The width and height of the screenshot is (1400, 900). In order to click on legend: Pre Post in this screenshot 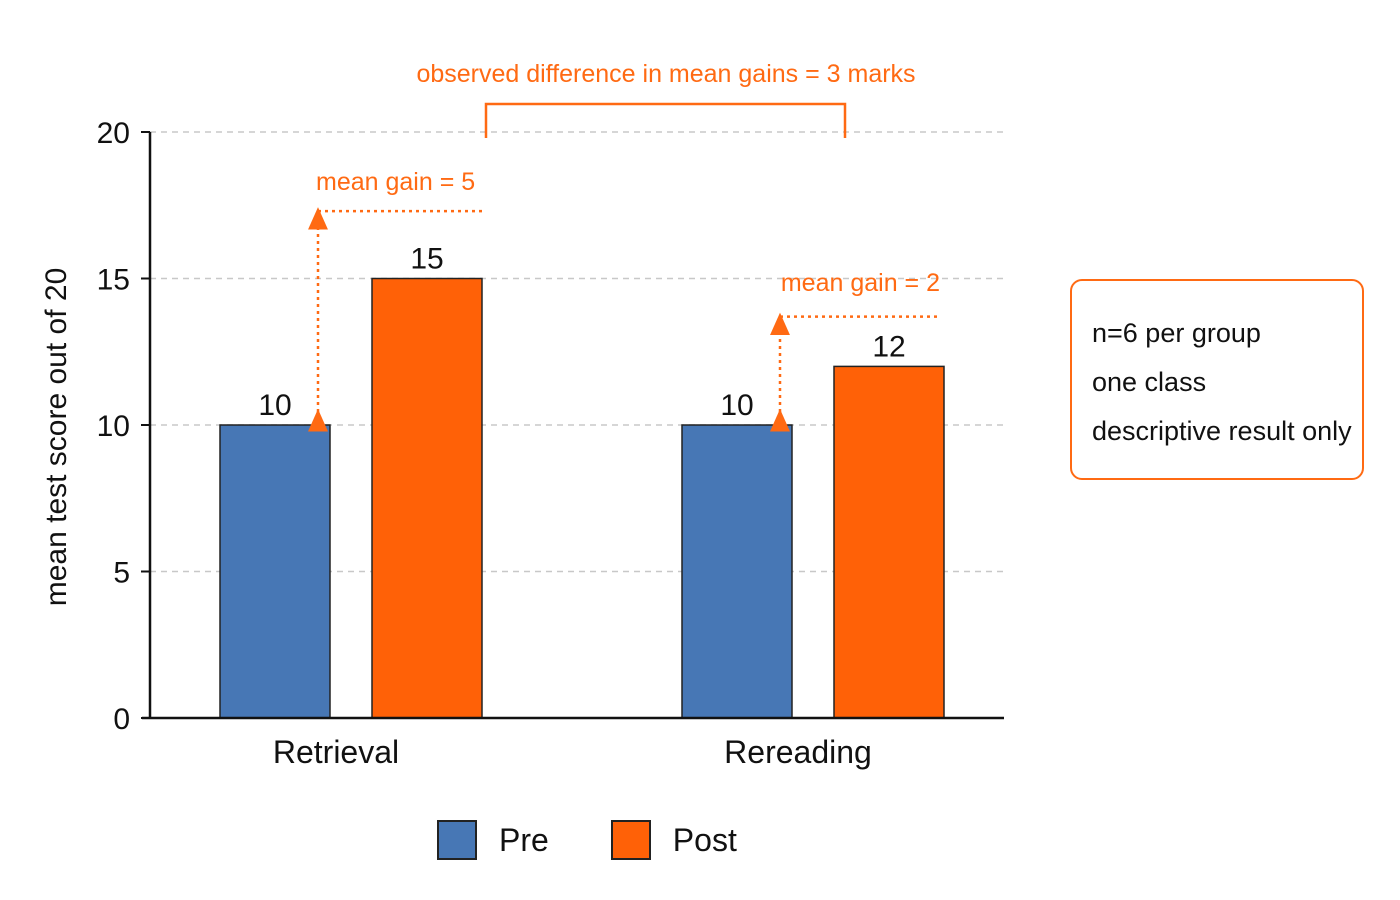, I will do `click(618, 840)`.